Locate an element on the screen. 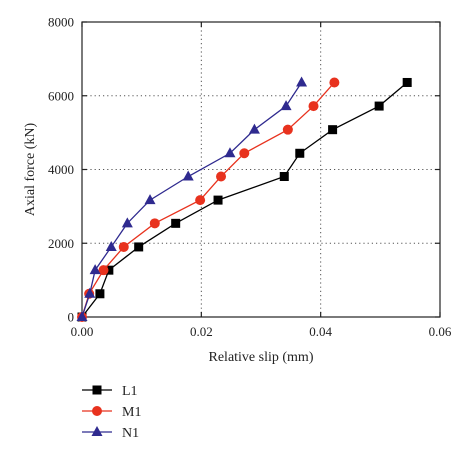  legend: L1 M1 N1 is located at coordinates (111, 412).